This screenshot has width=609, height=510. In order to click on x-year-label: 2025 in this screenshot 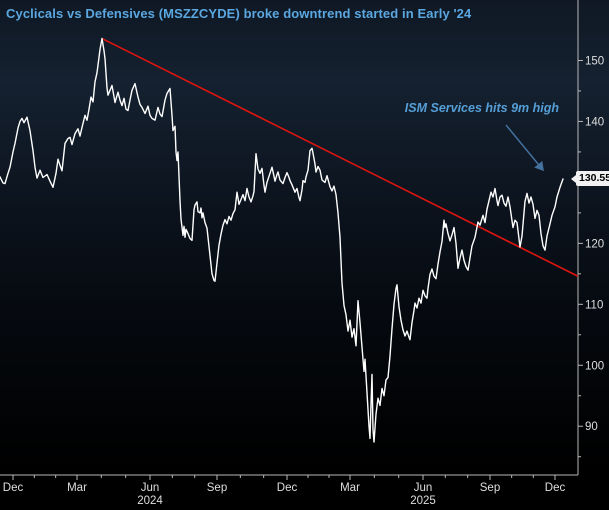, I will do `click(423, 501)`.